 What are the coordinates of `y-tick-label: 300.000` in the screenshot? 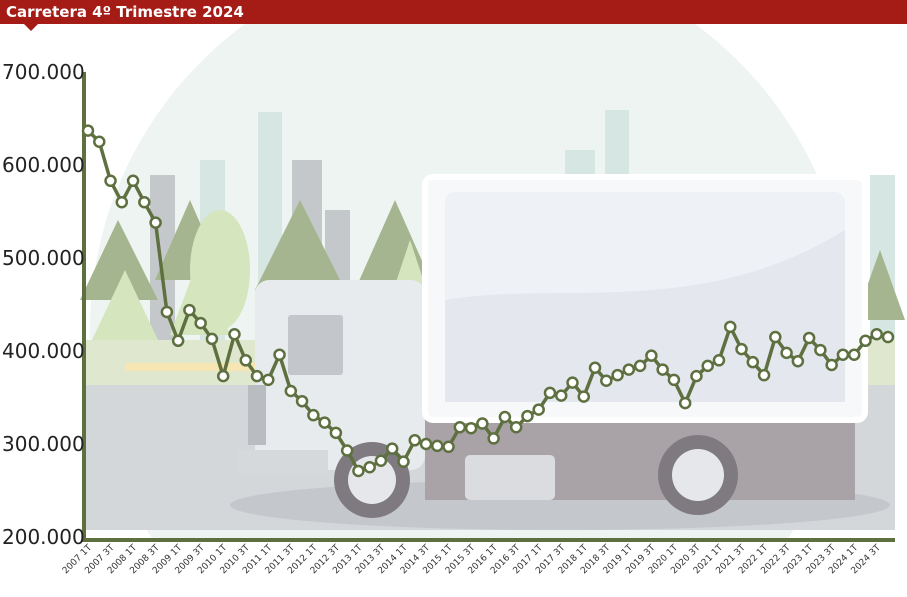 It's located at (43, 444).